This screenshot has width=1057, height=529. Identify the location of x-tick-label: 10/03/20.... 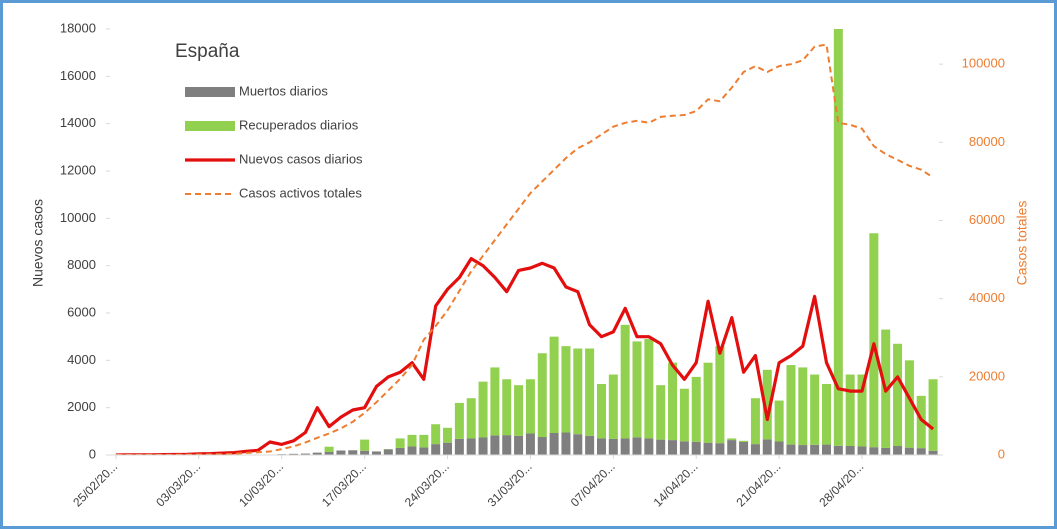
(261, 484).